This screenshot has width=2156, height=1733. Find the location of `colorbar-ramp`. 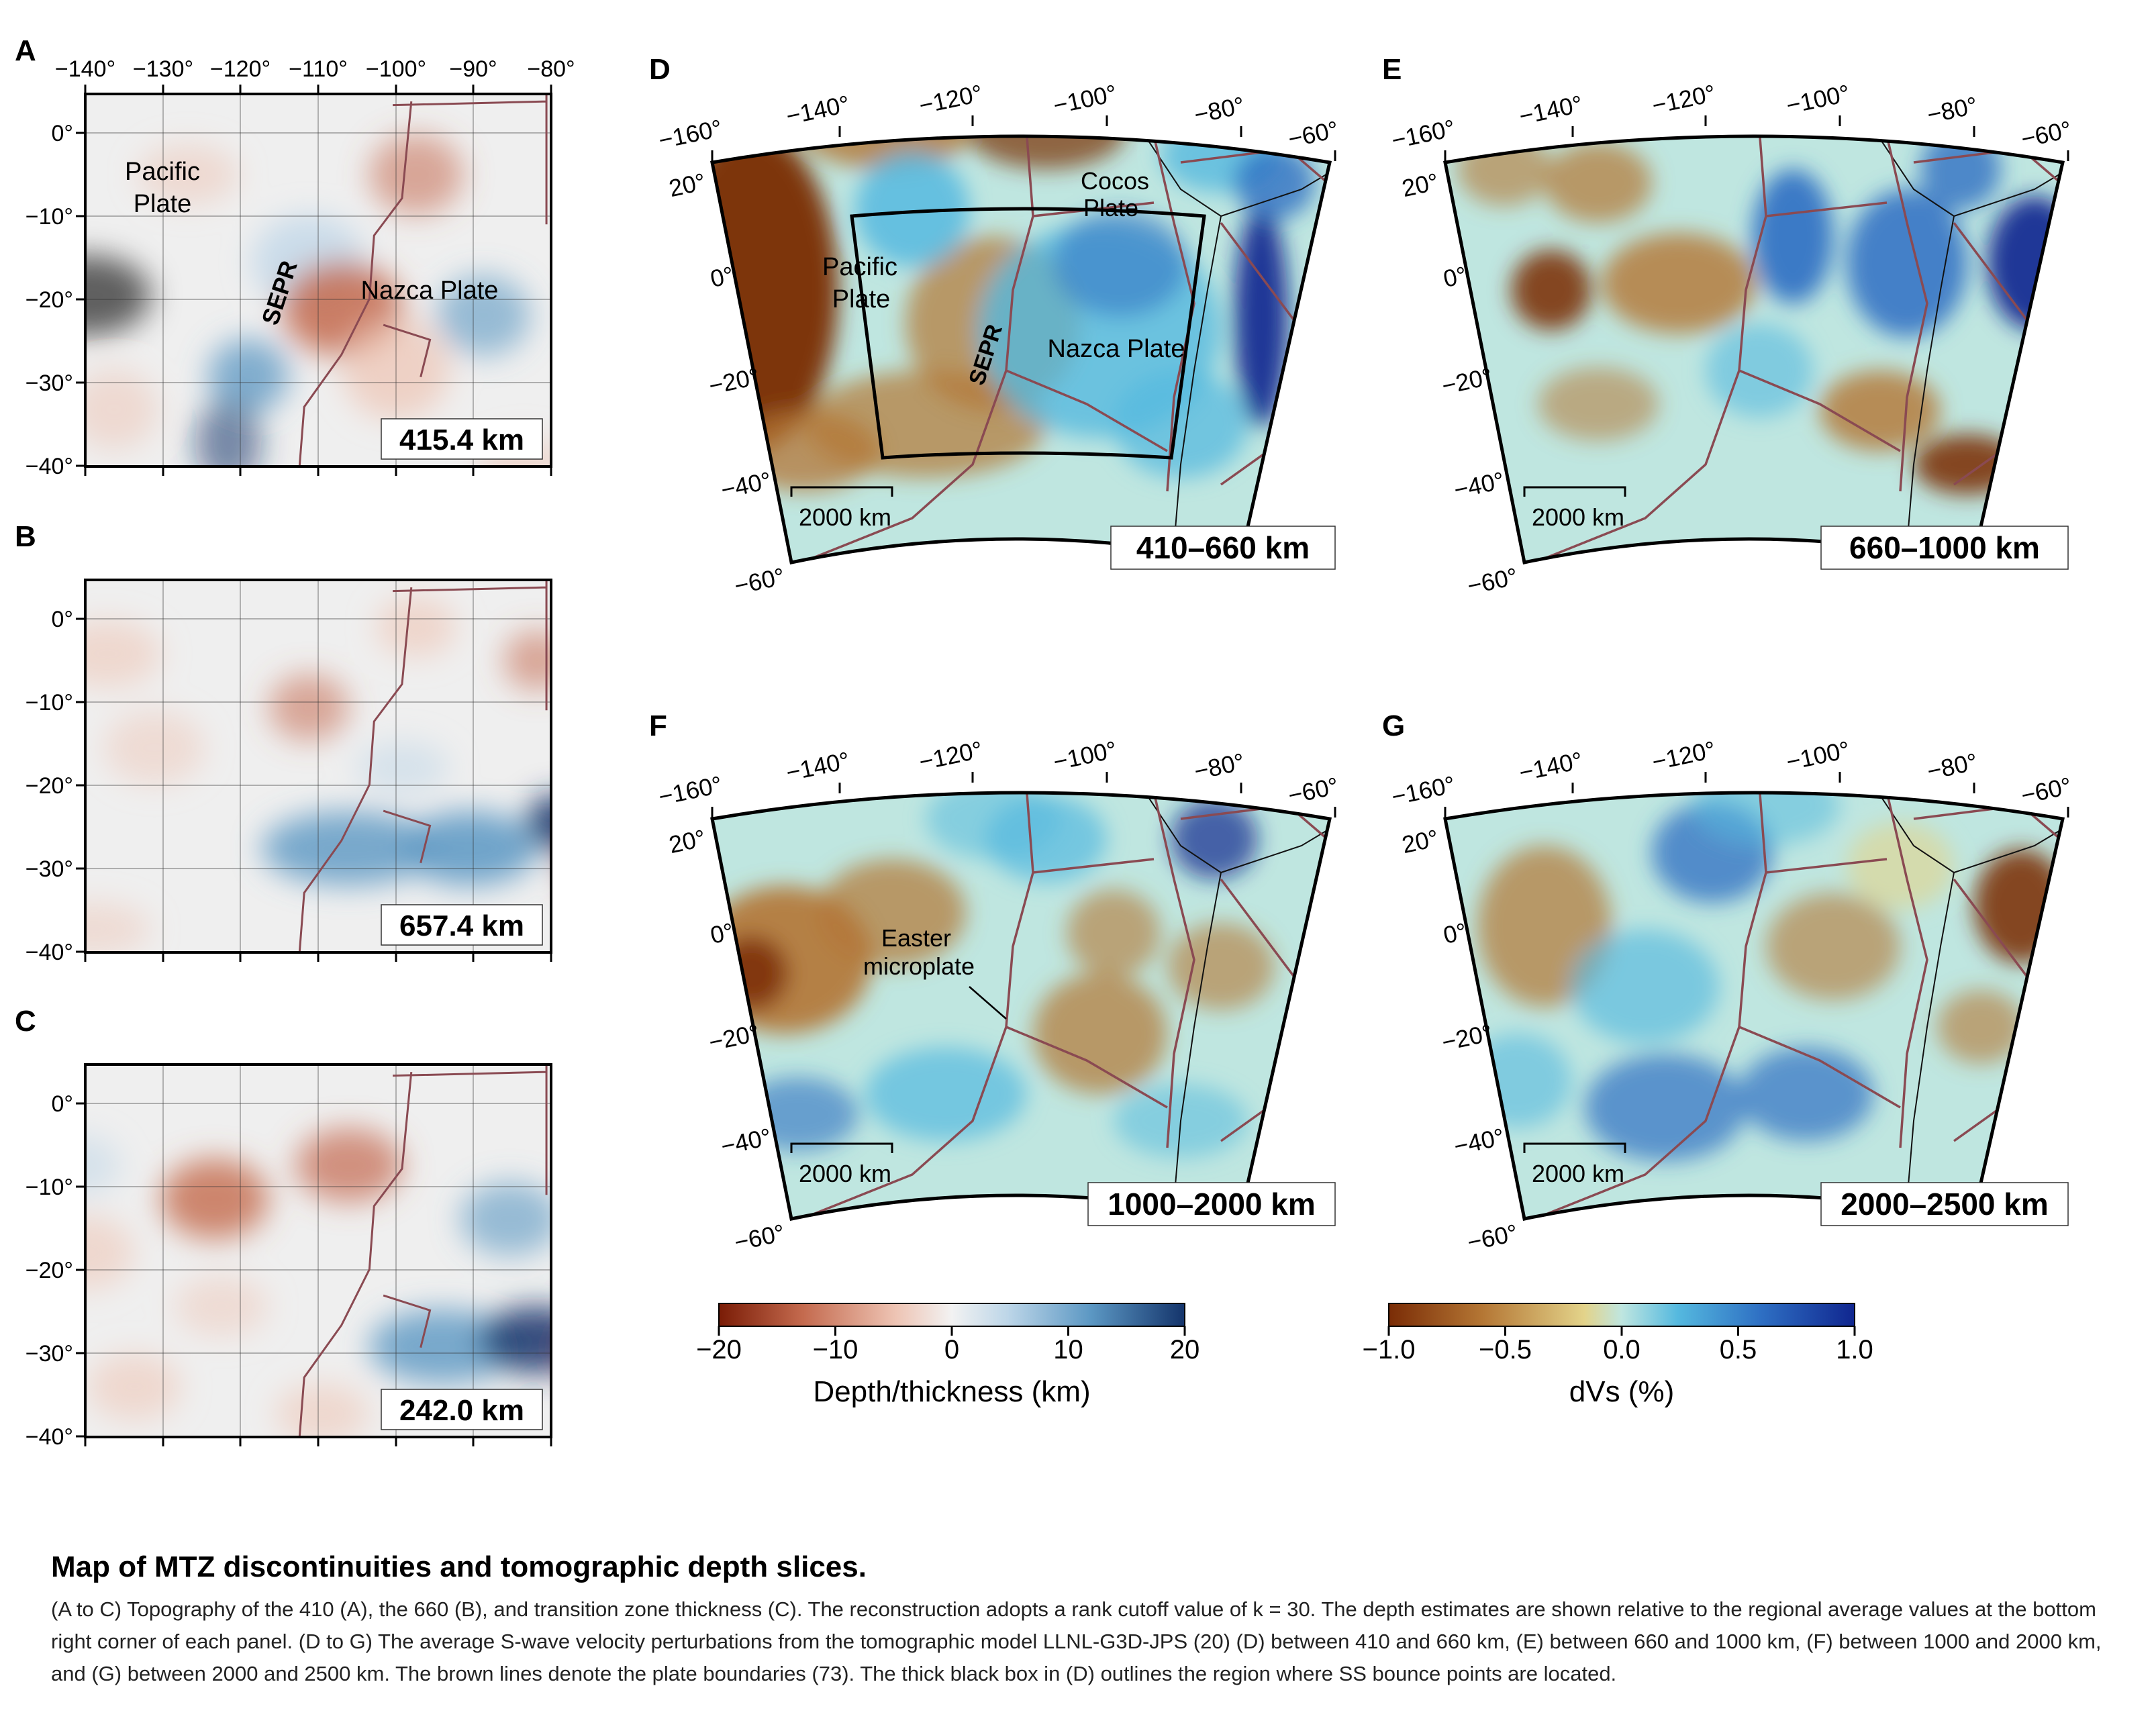

colorbar-ramp is located at coordinates (951, 1315).